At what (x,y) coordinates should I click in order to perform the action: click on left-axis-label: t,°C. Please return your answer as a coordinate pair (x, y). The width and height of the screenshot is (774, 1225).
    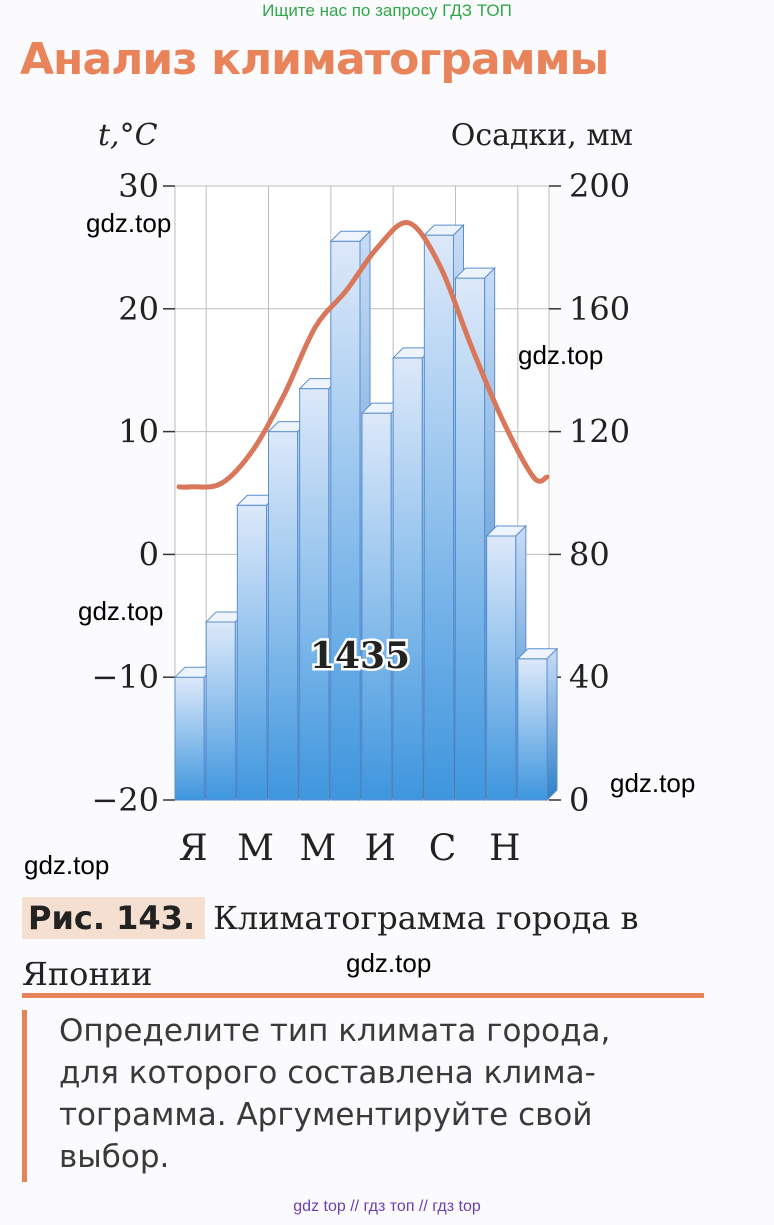
    Looking at the image, I should click on (128, 135).